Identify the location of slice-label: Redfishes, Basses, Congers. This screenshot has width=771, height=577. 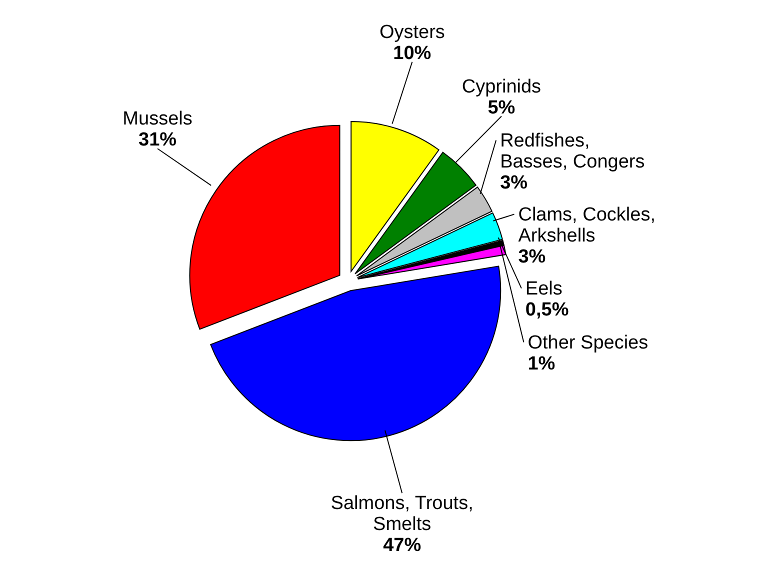
(572, 151).